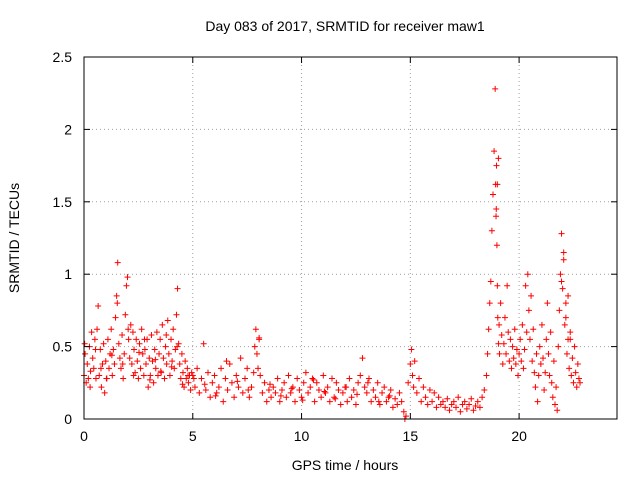 This screenshot has width=640, height=480. I want to click on y-tick-label: 0.5, so click(63, 347).